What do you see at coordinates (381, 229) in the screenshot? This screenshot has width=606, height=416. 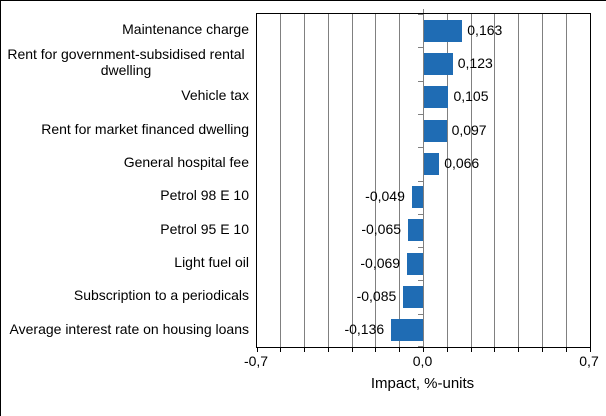 I see `value-label: -0,065` at bounding box center [381, 229].